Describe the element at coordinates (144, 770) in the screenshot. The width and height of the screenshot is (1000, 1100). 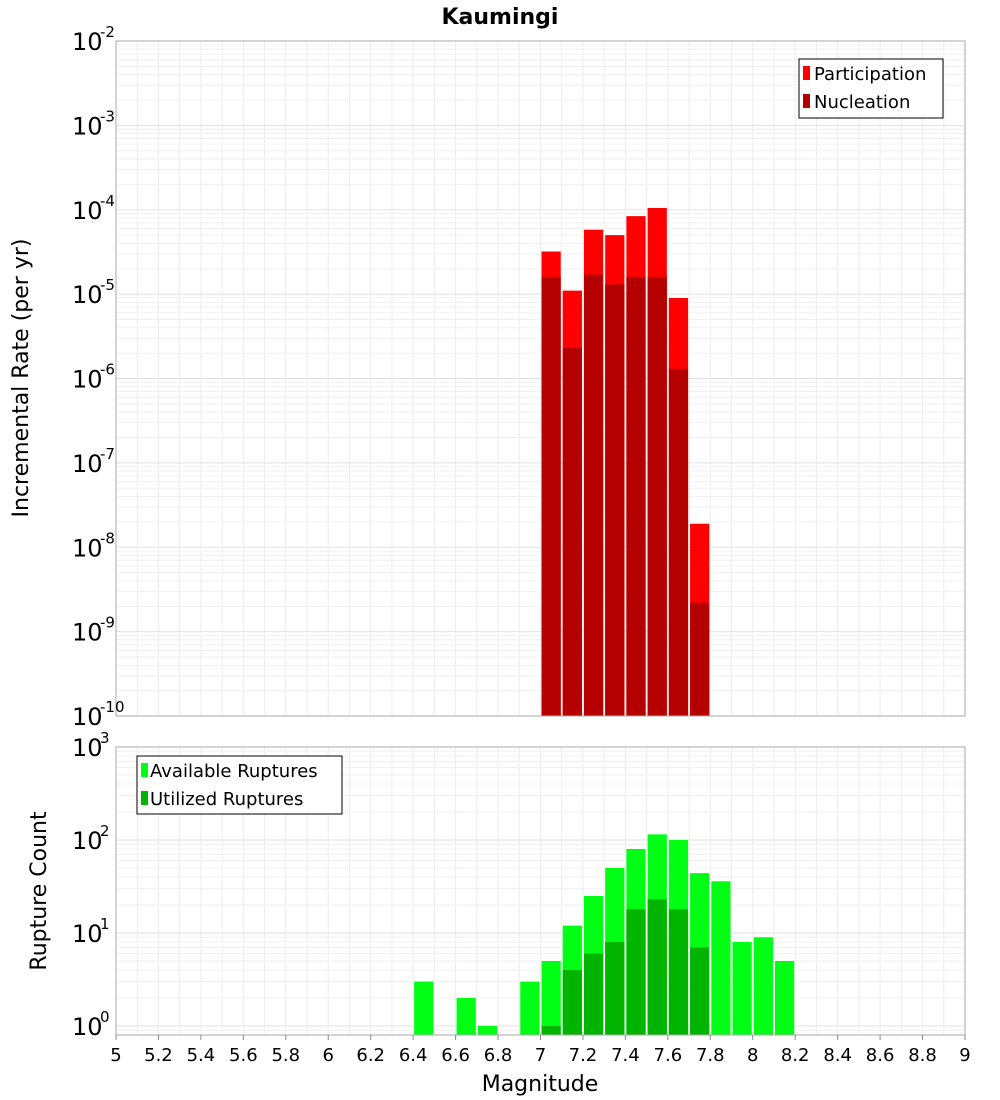
I see `legend-swatch-available-ruptures` at that location.